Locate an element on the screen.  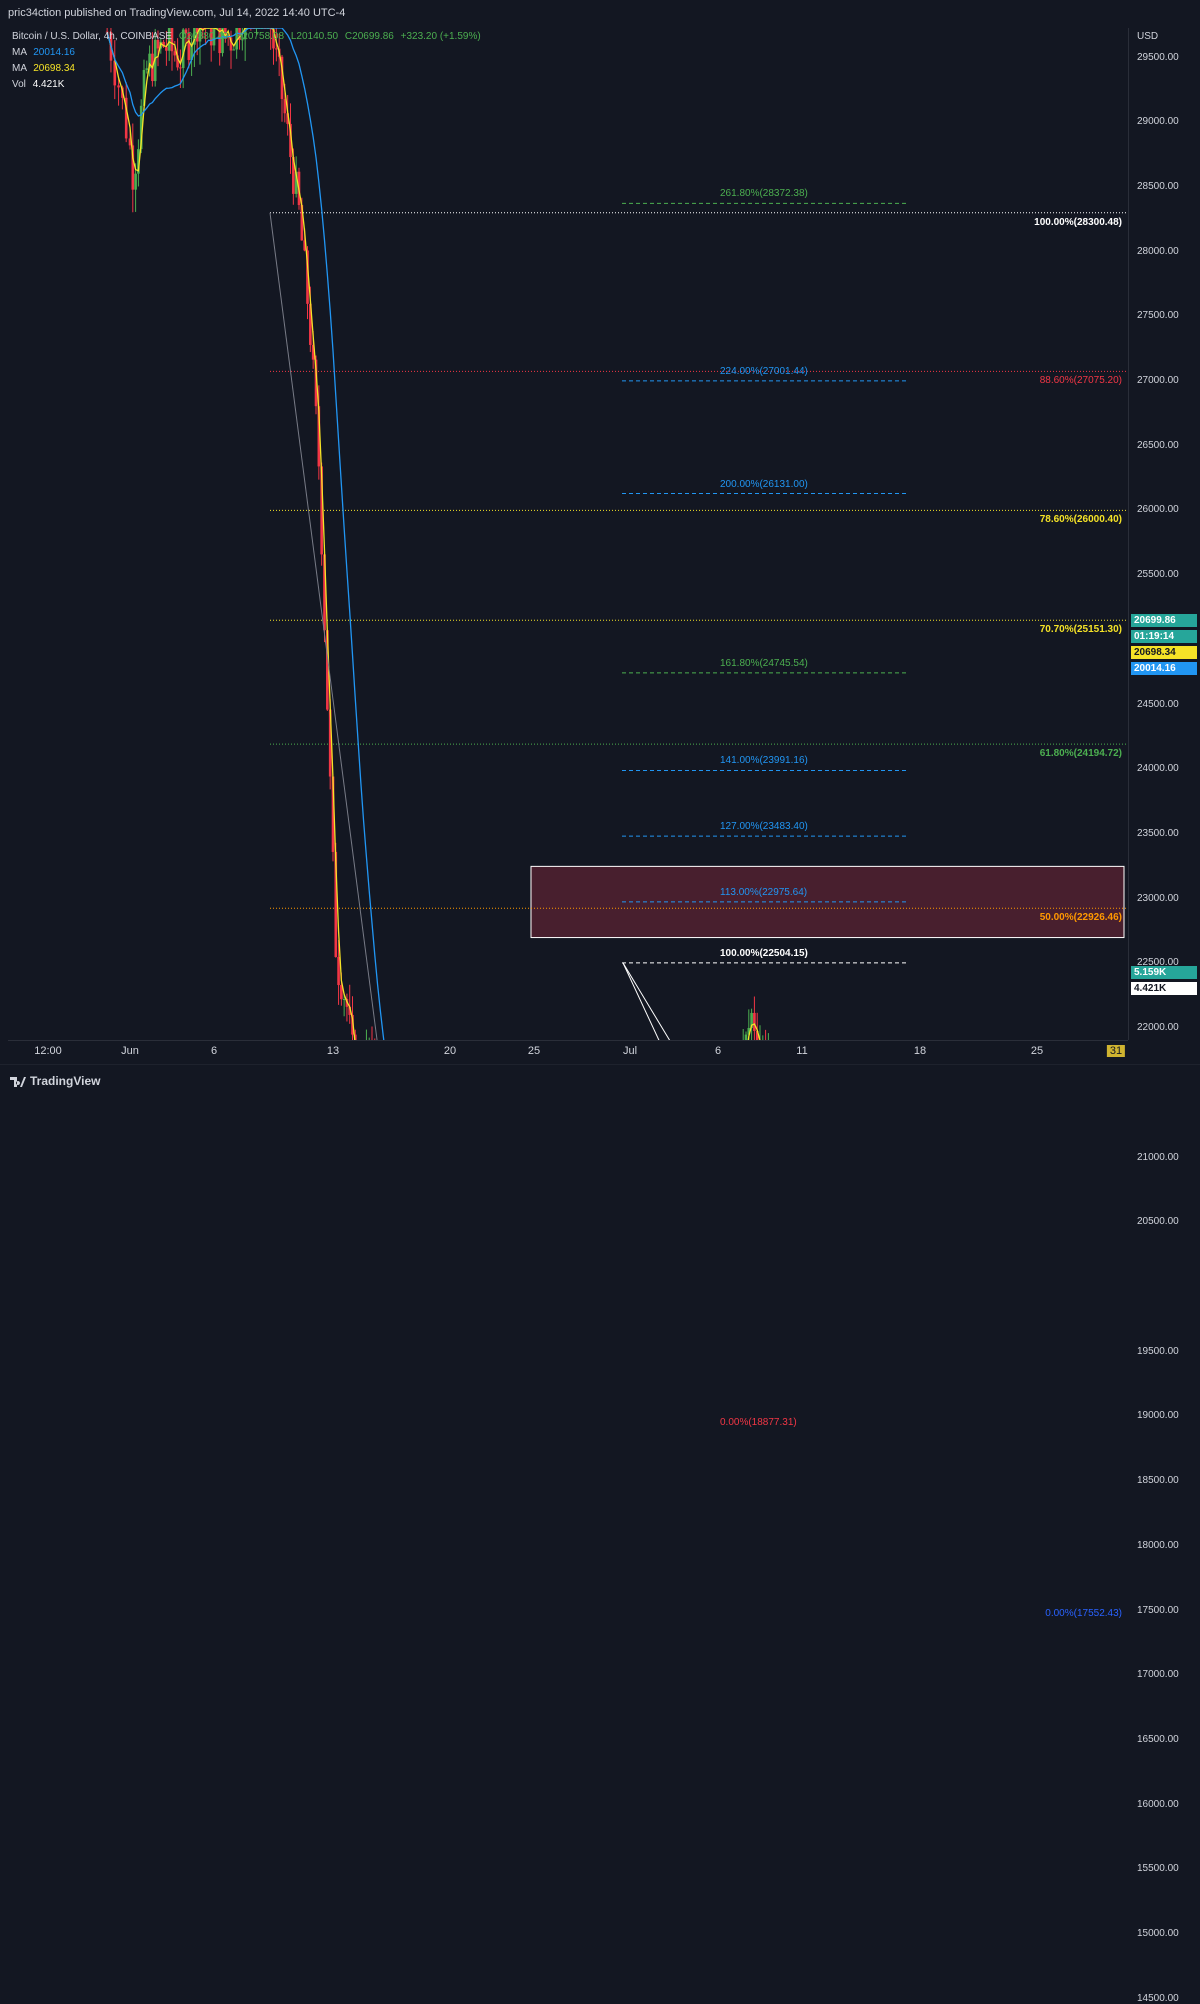
price-tick: 26500.00 is located at coordinates (1158, 445).